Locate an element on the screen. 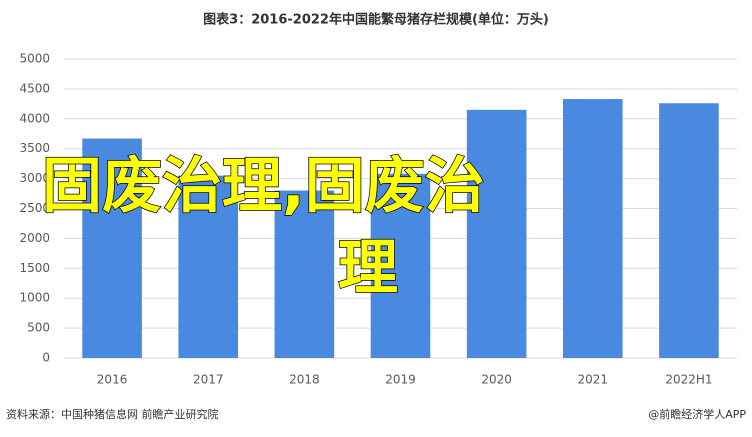  y-tick-label: 3000 is located at coordinates (34, 178).